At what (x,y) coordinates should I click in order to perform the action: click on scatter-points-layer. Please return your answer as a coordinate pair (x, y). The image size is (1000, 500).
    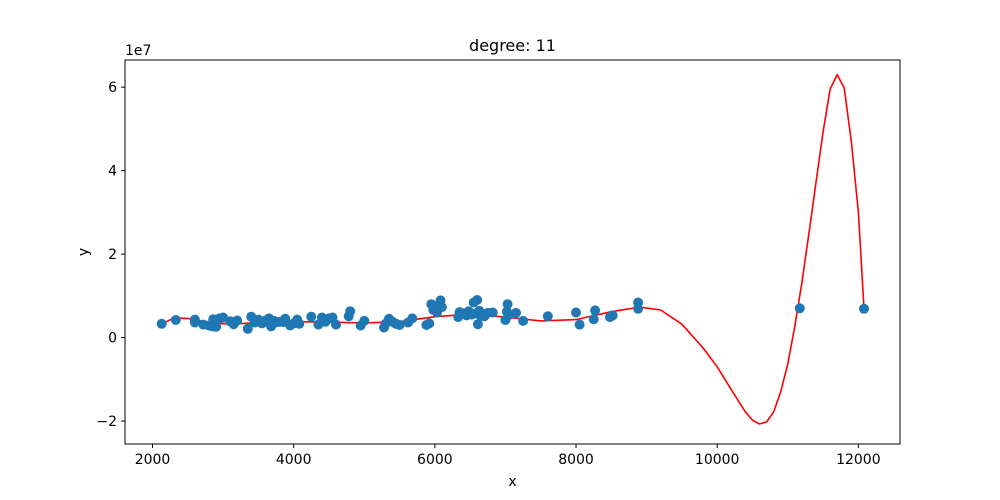
    Looking at the image, I should click on (512, 314).